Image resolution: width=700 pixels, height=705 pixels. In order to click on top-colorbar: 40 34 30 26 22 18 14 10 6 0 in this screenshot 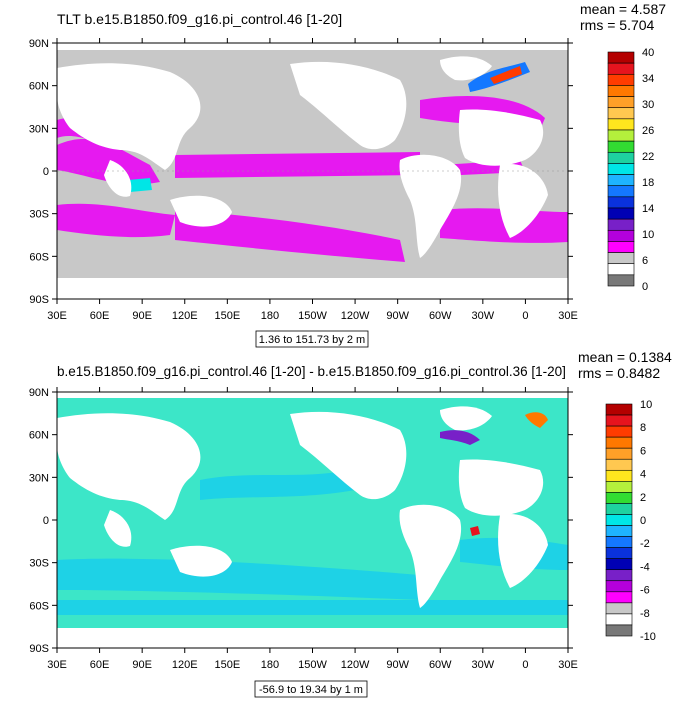, I will do `click(630, 170)`.